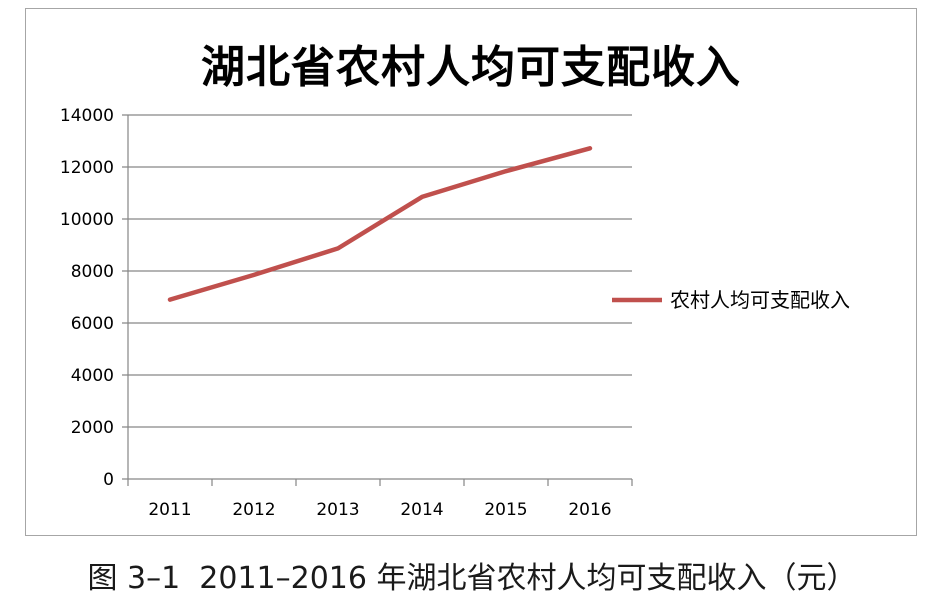 Image resolution: width=944 pixels, height=609 pixels. What do you see at coordinates (169, 510) in the screenshot?
I see `x-tick-label: 2011` at bounding box center [169, 510].